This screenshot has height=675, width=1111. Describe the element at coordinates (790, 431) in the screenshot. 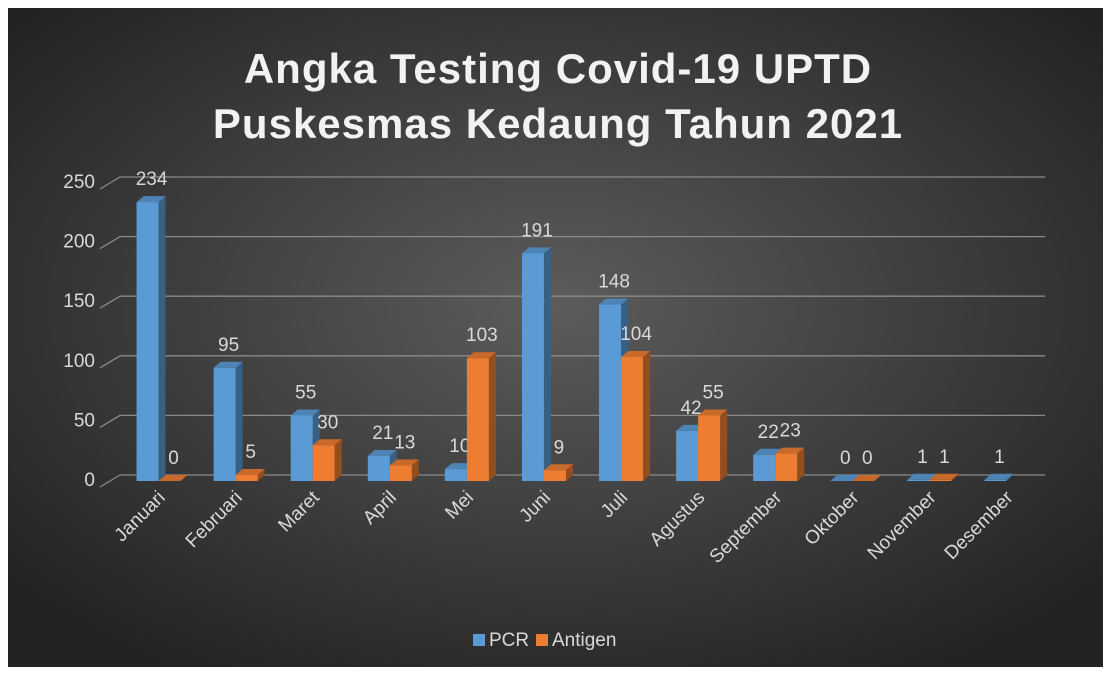

I see `data-label: 23` at that location.